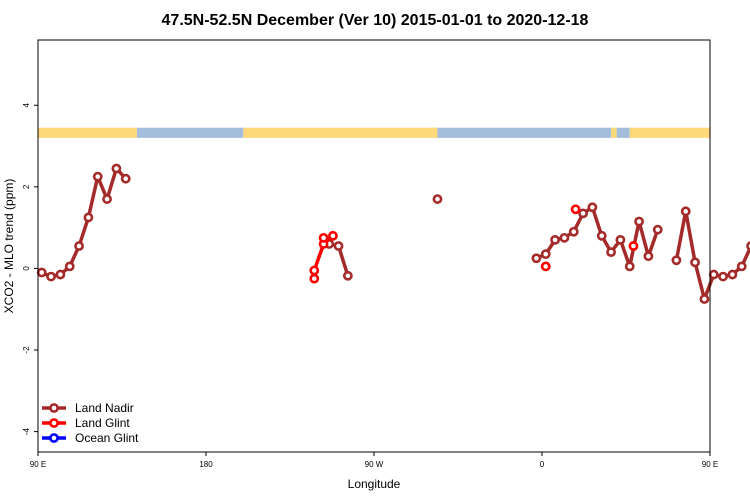 This screenshot has width=750, height=500. I want to click on x-axis: 90 E 180 90 W 0 90 E, so click(374, 460).